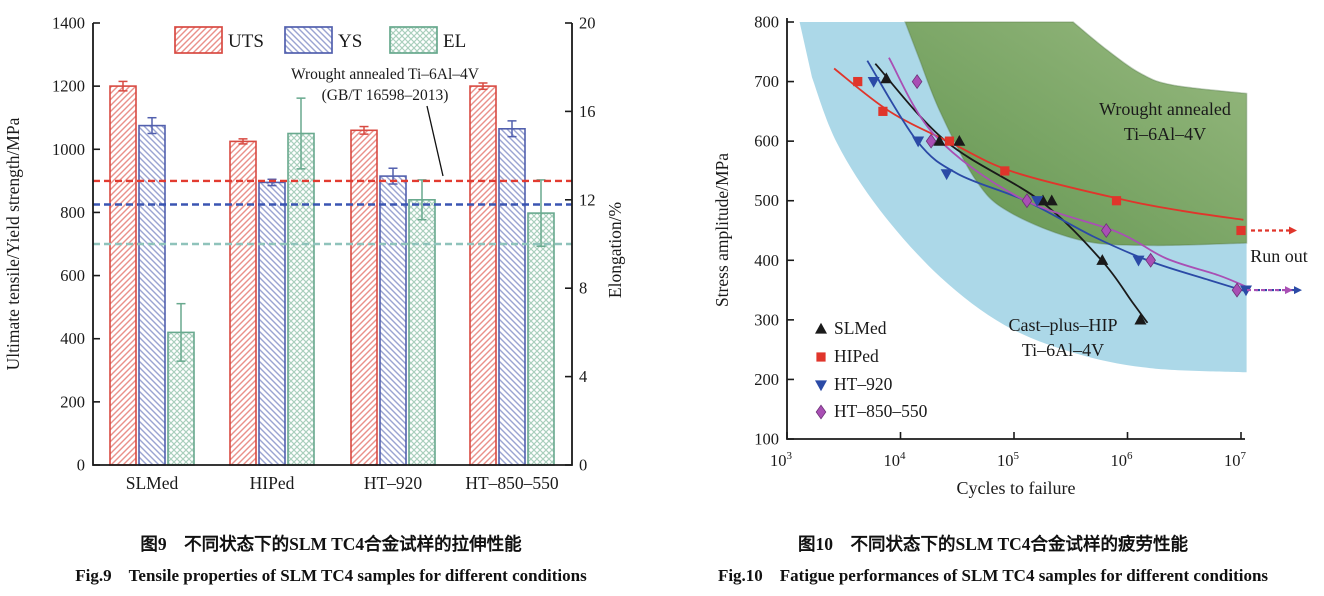  What do you see at coordinates (583, 376) in the screenshot?
I see `right-axis-tick: 4` at bounding box center [583, 376].